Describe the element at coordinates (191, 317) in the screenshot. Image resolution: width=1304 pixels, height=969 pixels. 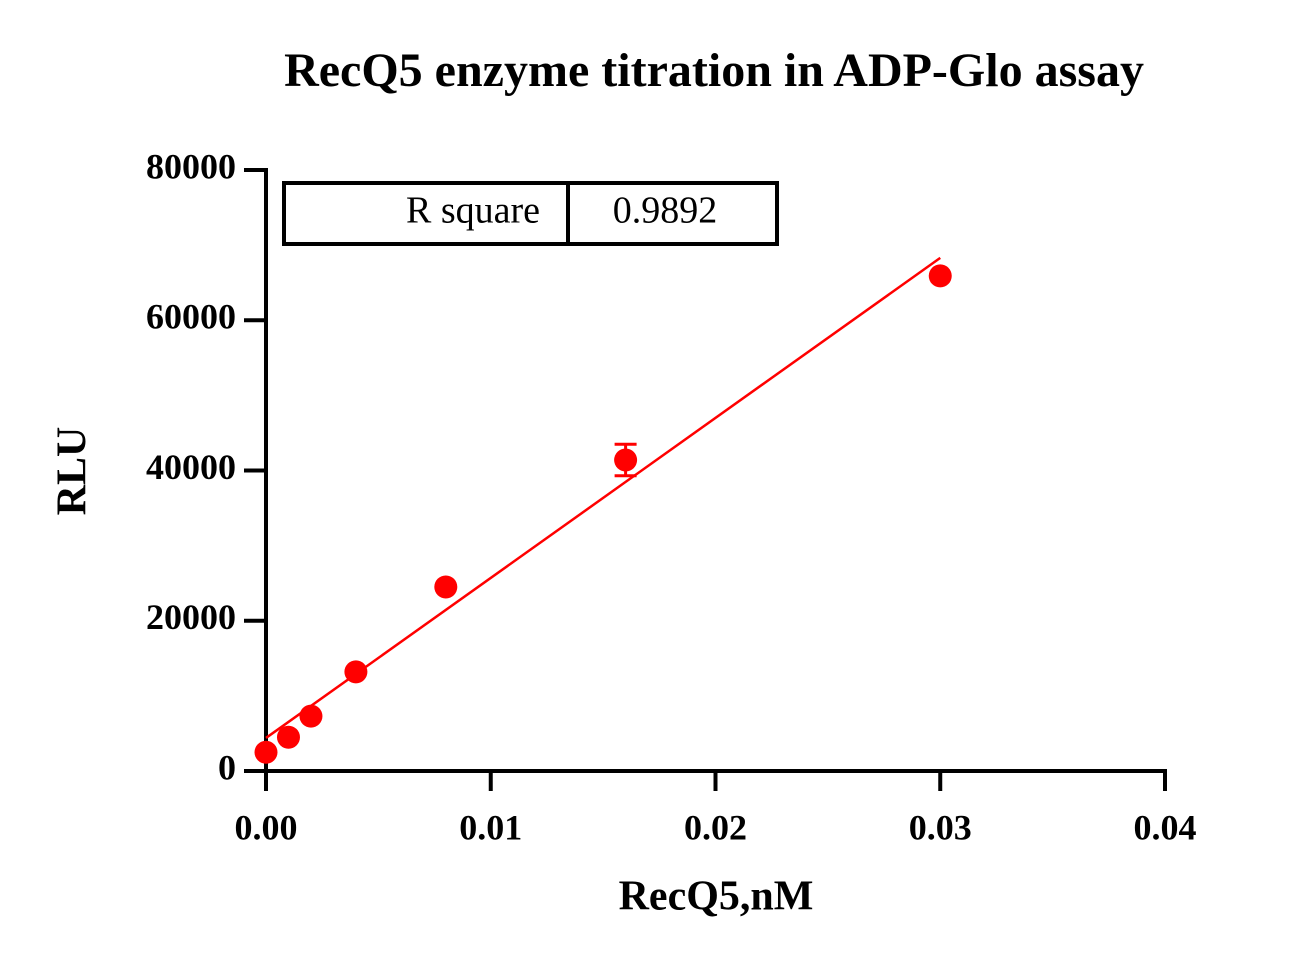
I see `y-tick-label: 60000` at that location.